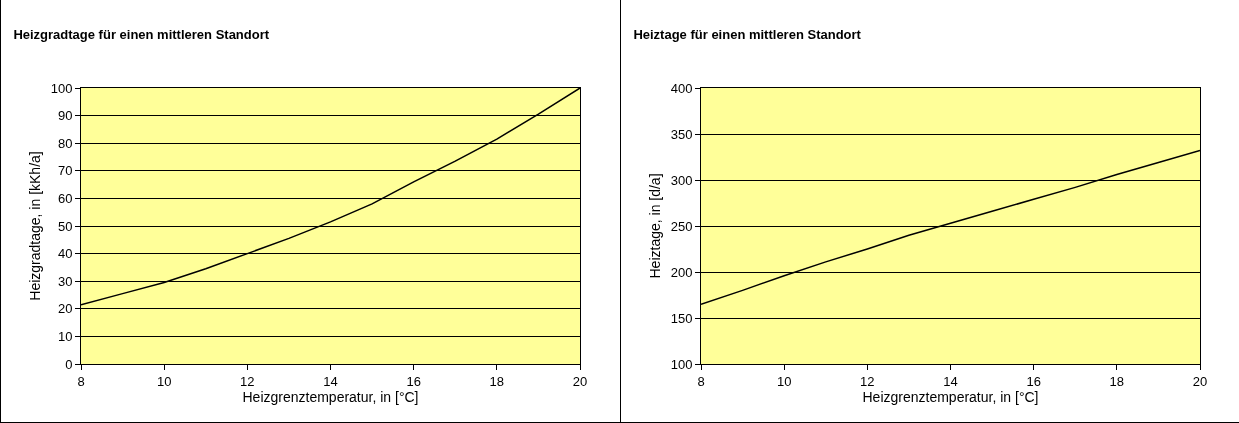  What do you see at coordinates (681, 272) in the screenshot?
I see `y-tick-label: 200` at bounding box center [681, 272].